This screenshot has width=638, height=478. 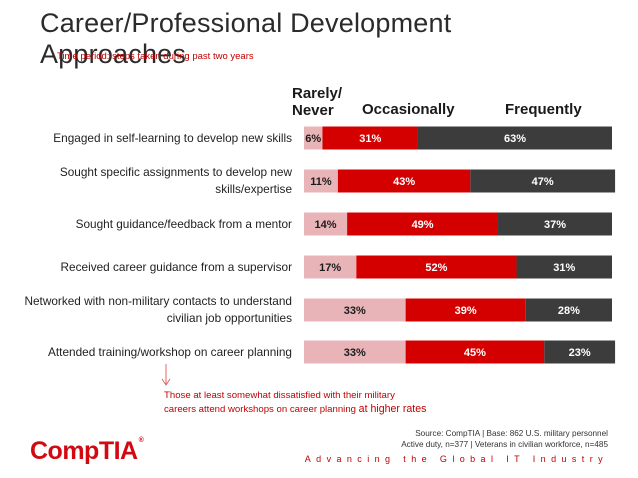 I want to click on data-label: 6%, so click(x=313, y=139).